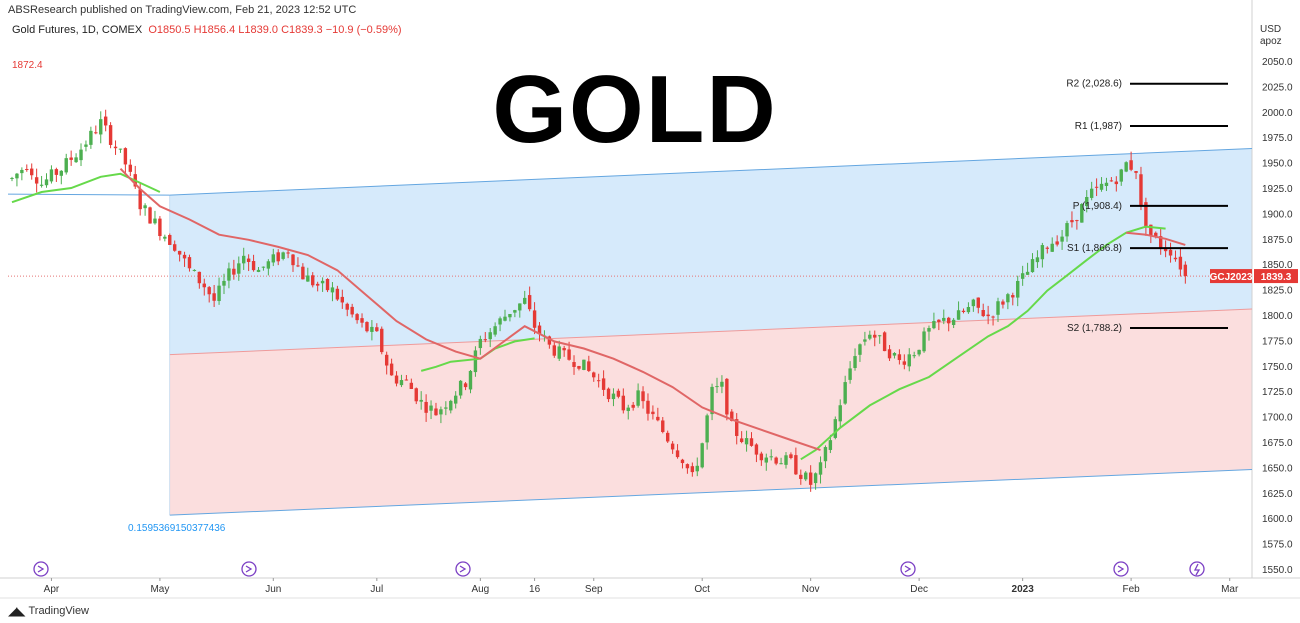 The image size is (1300, 623). I want to click on pivot-label: S2 (1,788.2), so click(1094, 328).